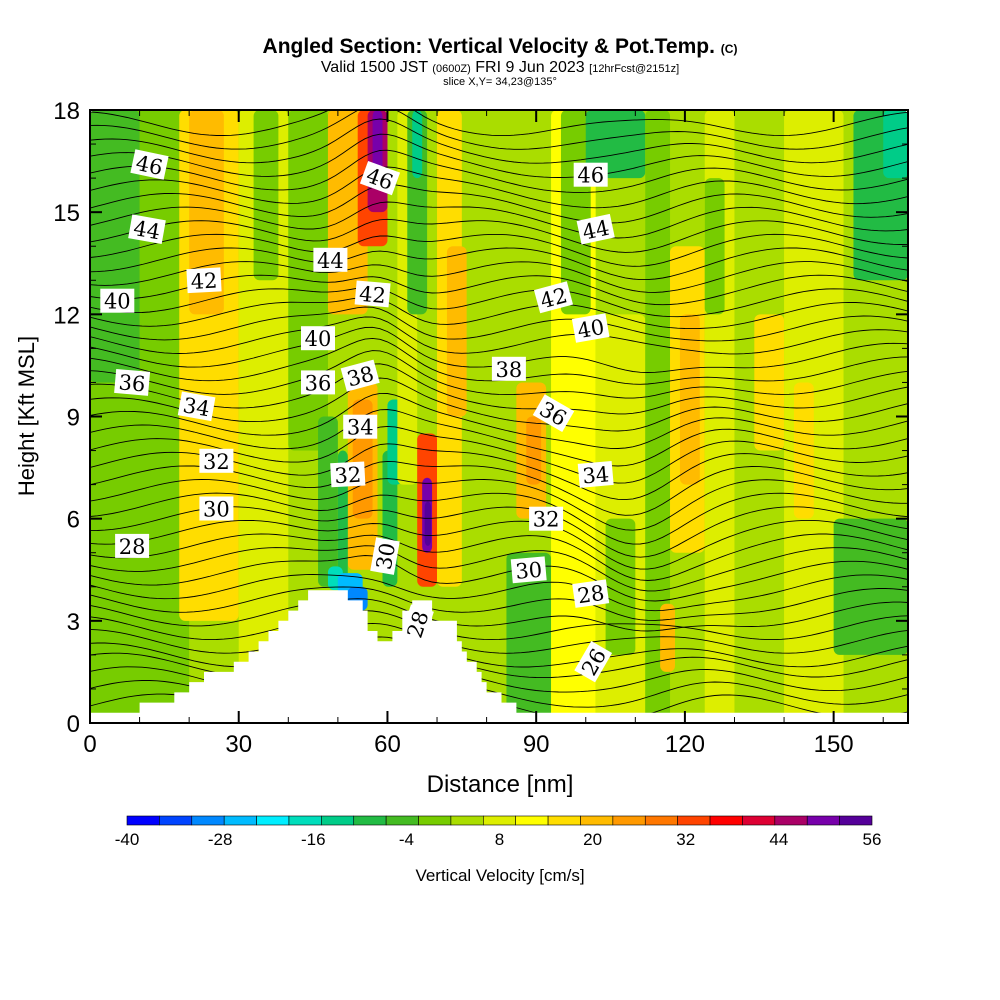 Image resolution: width=1000 pixels, height=1000 pixels. Describe the element at coordinates (685, 744) in the screenshot. I see `x-tick-label: 120` at that location.